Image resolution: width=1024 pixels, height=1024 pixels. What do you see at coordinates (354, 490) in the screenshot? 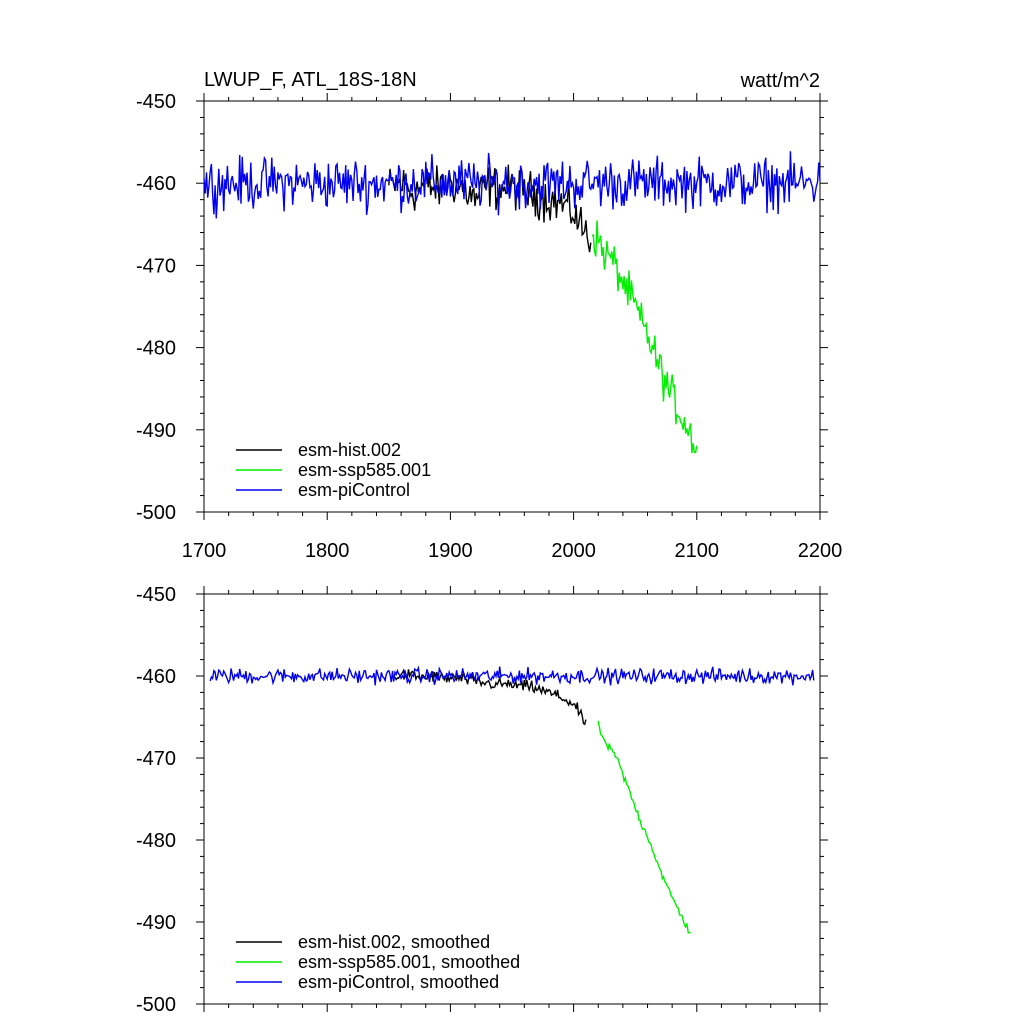
I see `legend-label-3: esm-piControl` at bounding box center [354, 490].